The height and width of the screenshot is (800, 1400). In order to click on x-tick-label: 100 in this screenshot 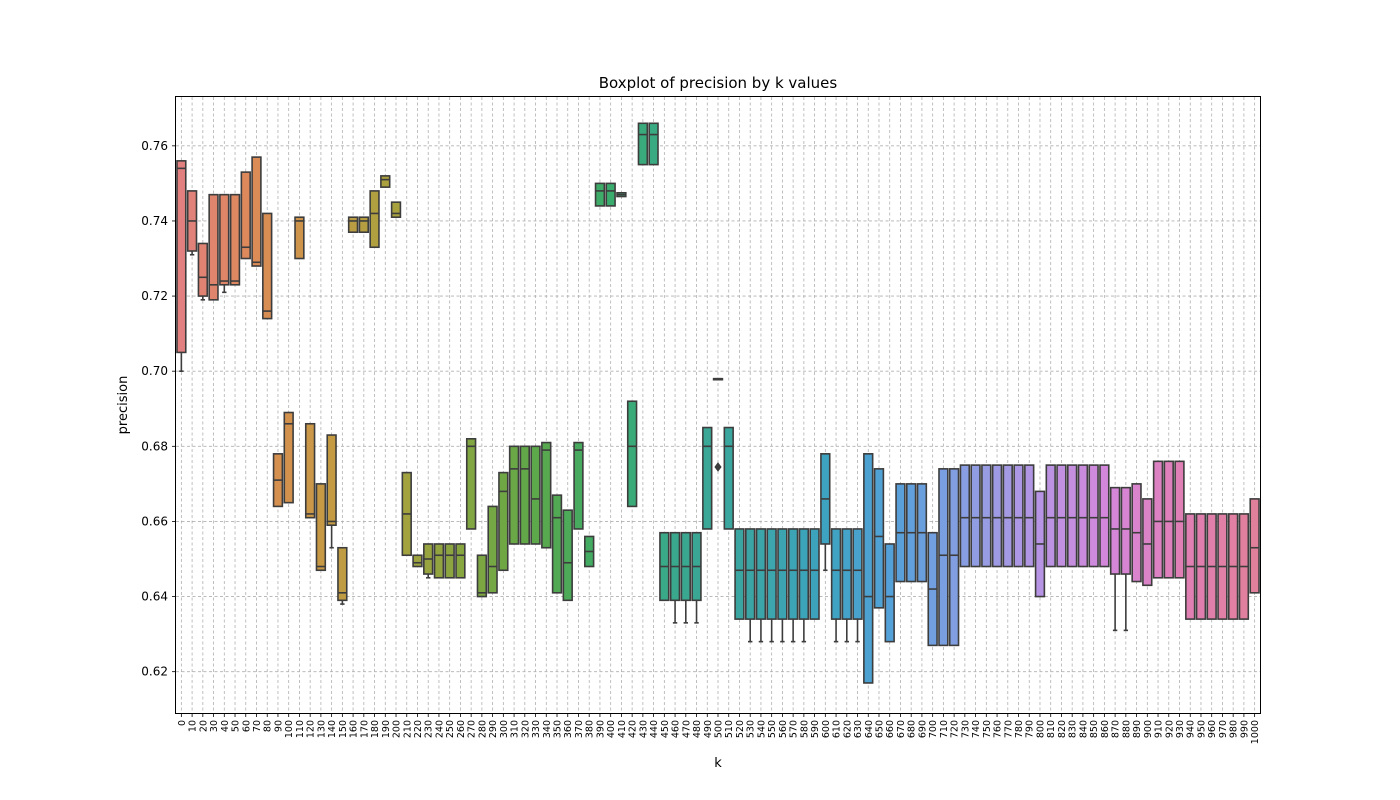, I will do `click(289, 729)`.